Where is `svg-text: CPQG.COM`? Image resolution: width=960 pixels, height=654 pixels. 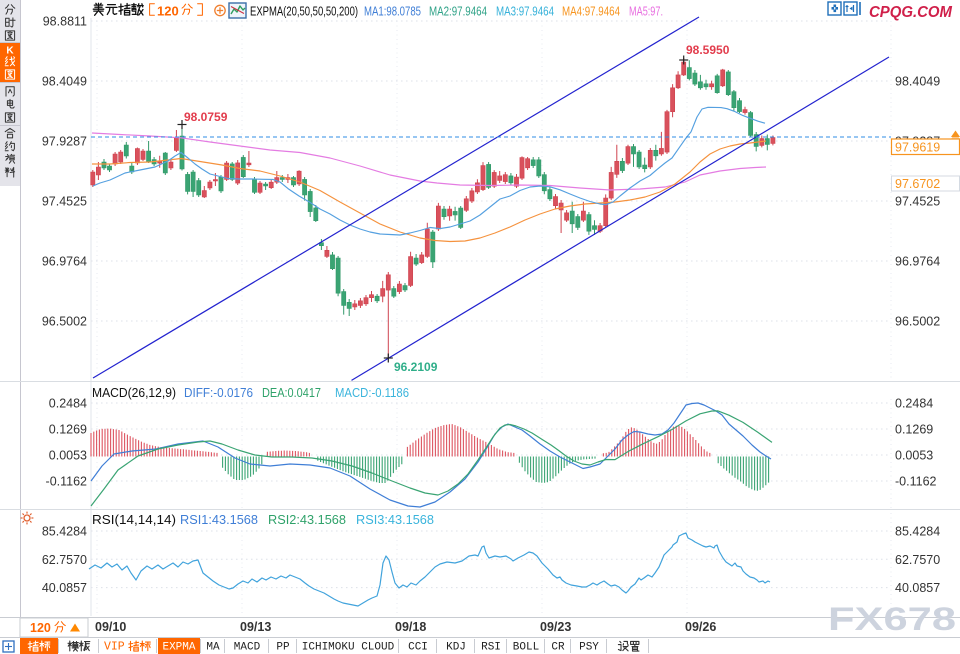 svg-text: CPQG.COM is located at coordinates (911, 12).